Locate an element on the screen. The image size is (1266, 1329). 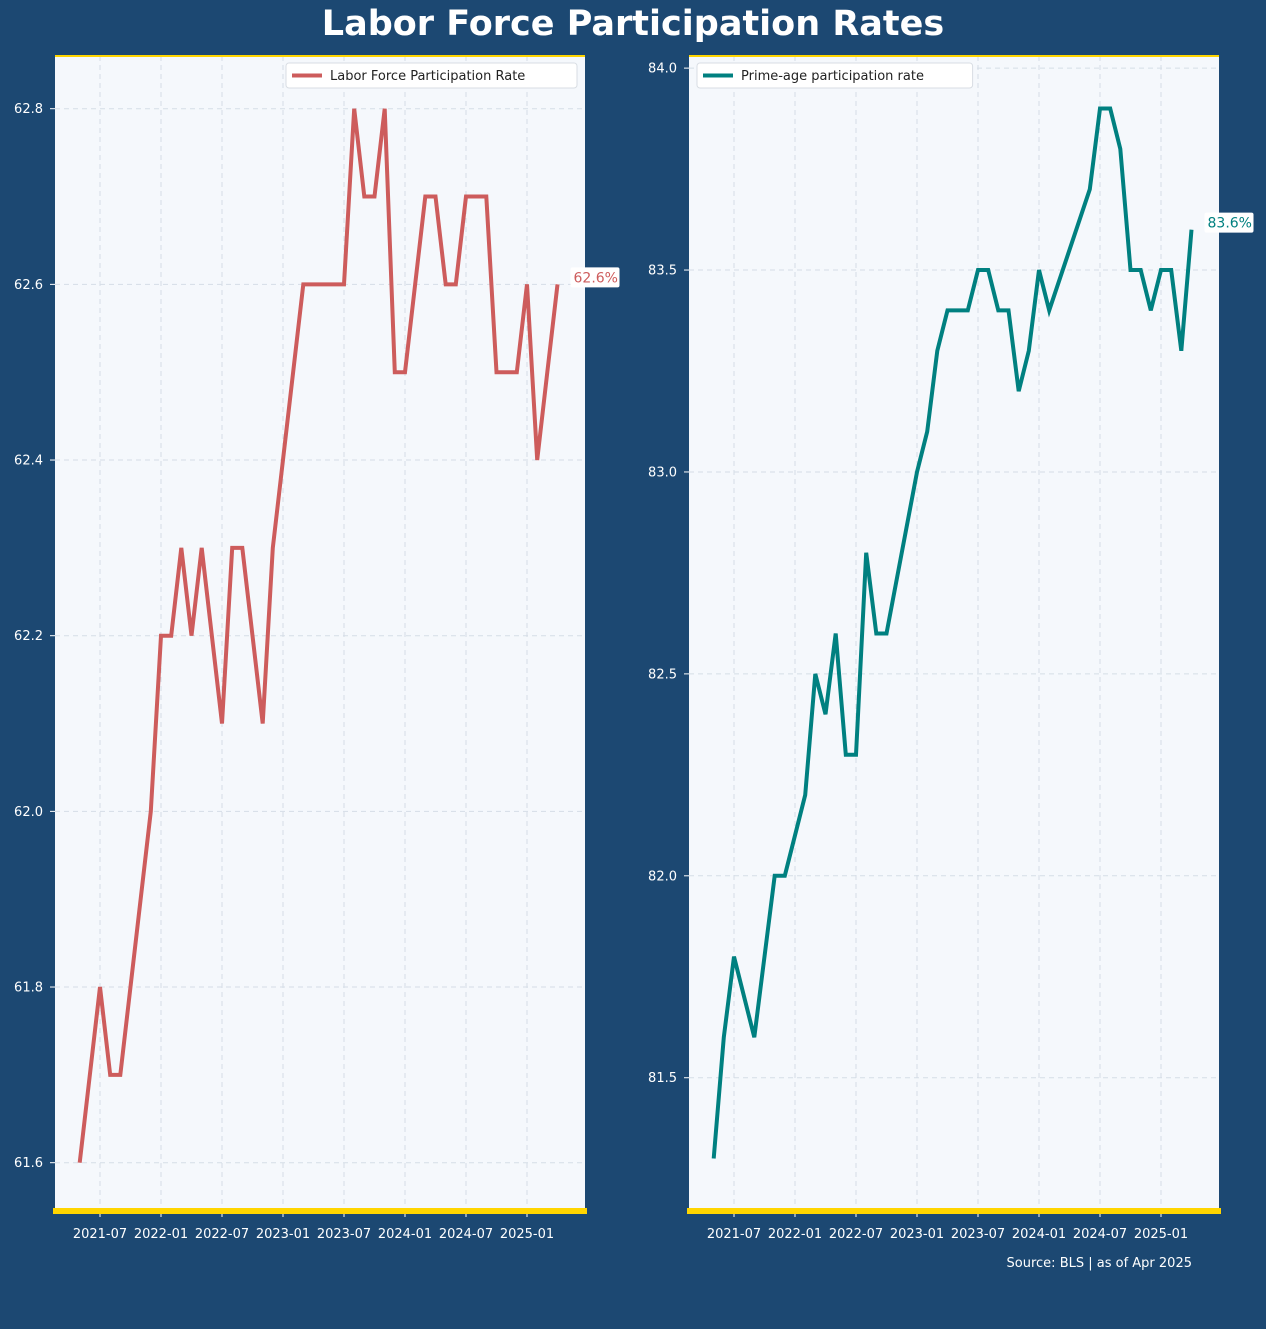
y-tick-label: 61.6 is located at coordinates (28, 1163).